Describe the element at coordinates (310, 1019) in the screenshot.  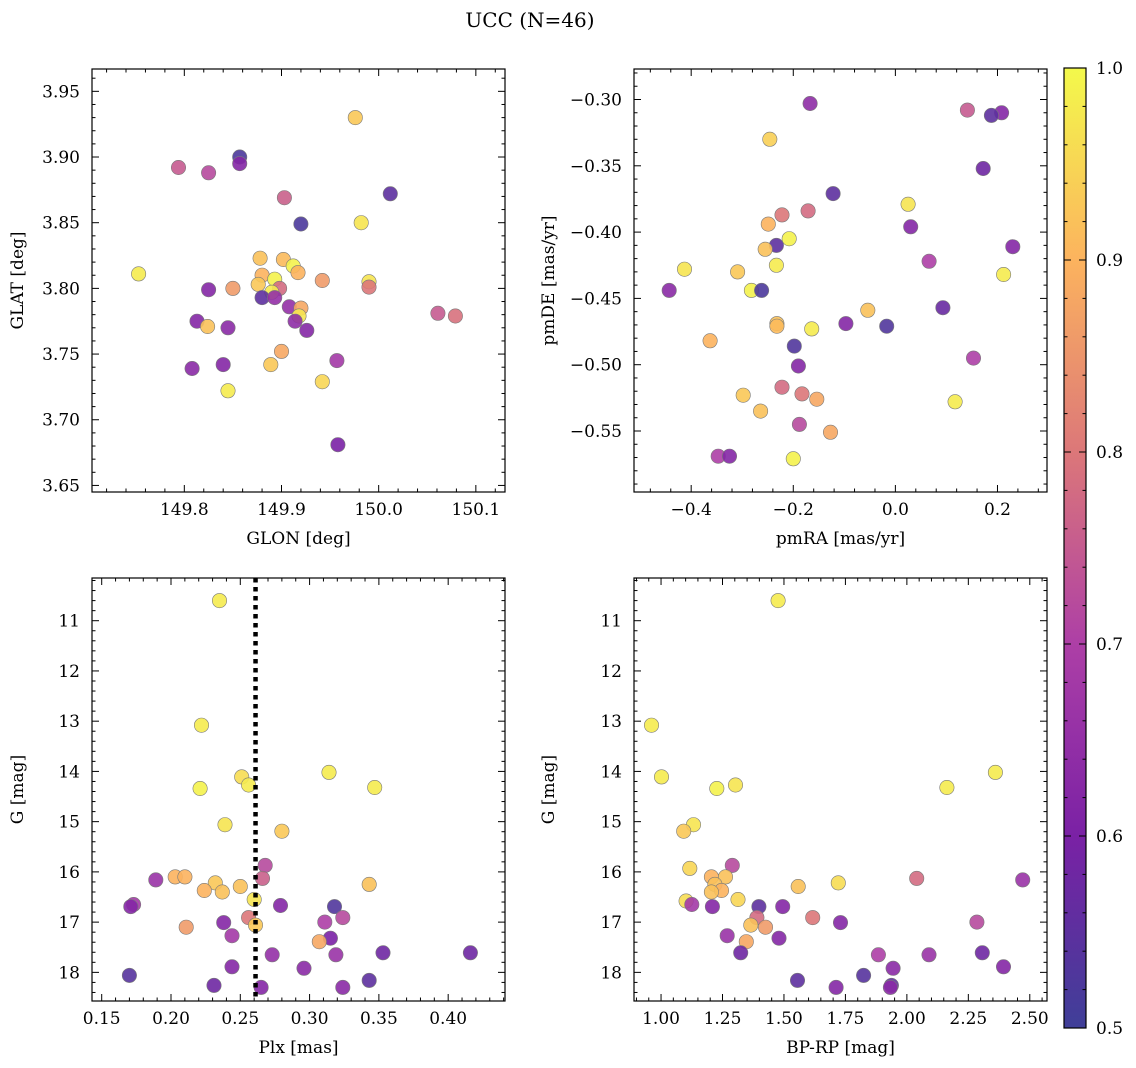
I see `x-tick-label: 0.30` at that location.